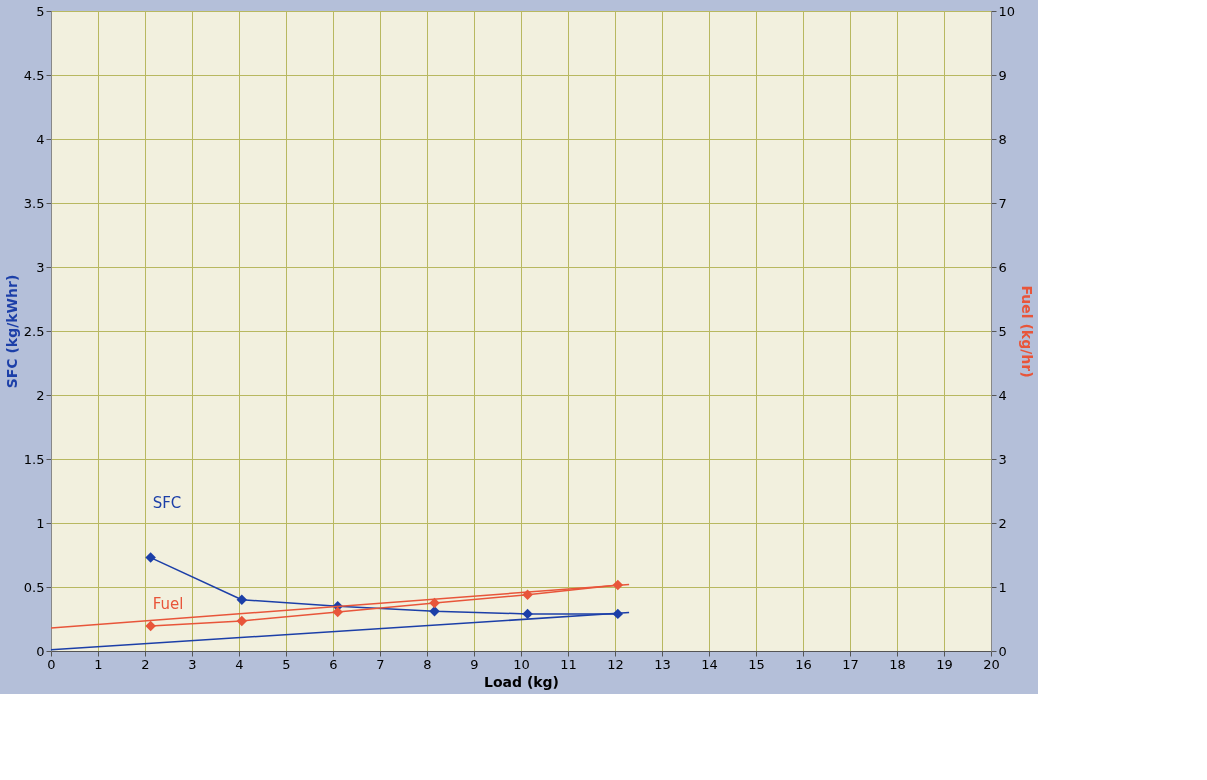 The height and width of the screenshot is (780, 1207). What do you see at coordinates (40, 139) in the screenshot?
I see `y-tick-label: 4` at bounding box center [40, 139].